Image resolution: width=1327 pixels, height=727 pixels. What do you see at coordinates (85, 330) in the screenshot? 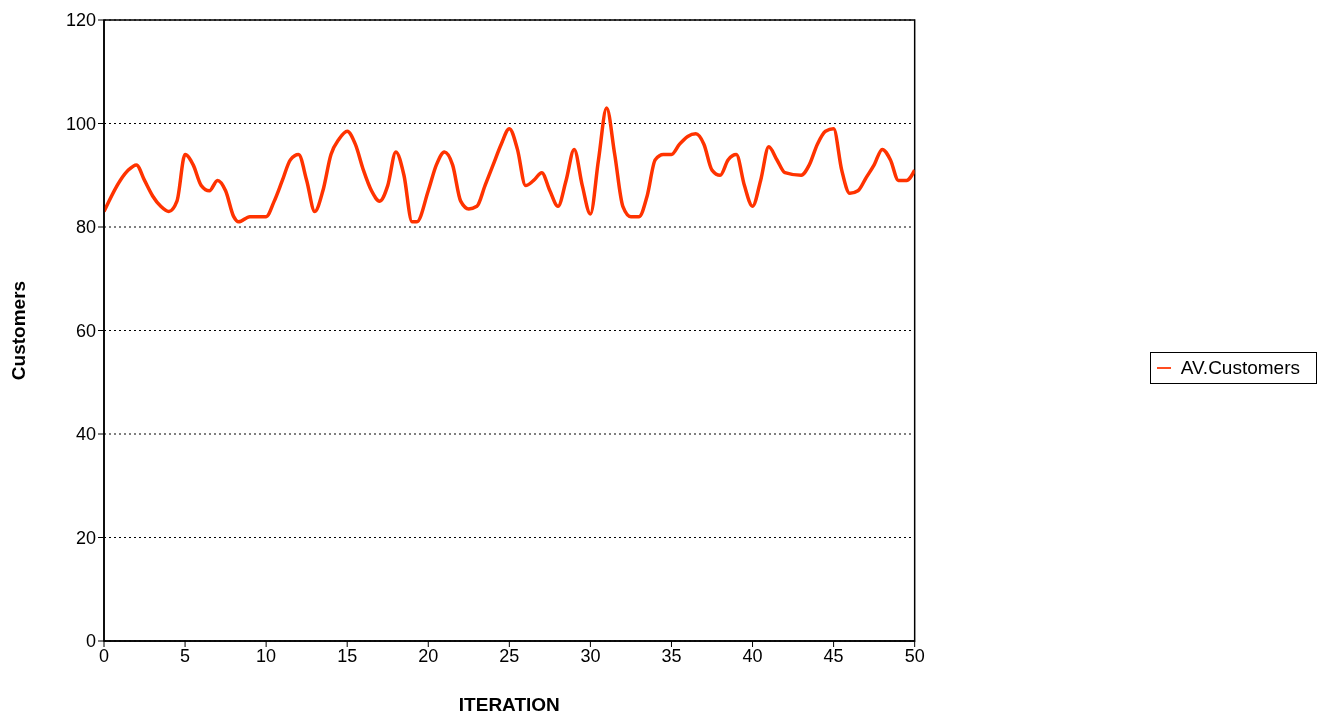
I see `y-tick-label: 60` at bounding box center [85, 330].